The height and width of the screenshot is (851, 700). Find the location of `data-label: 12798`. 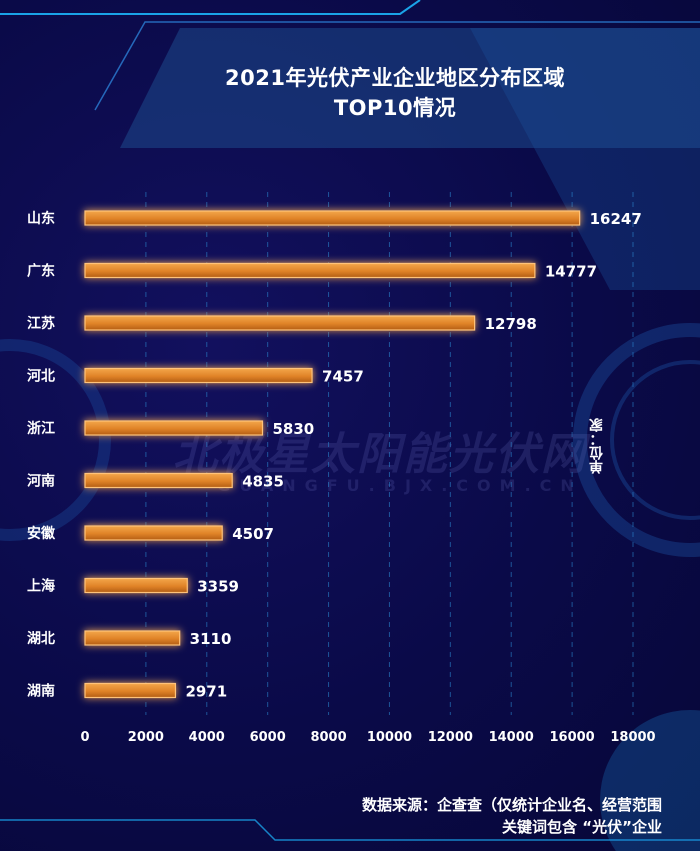

data-label: 12798 is located at coordinates (511, 324).